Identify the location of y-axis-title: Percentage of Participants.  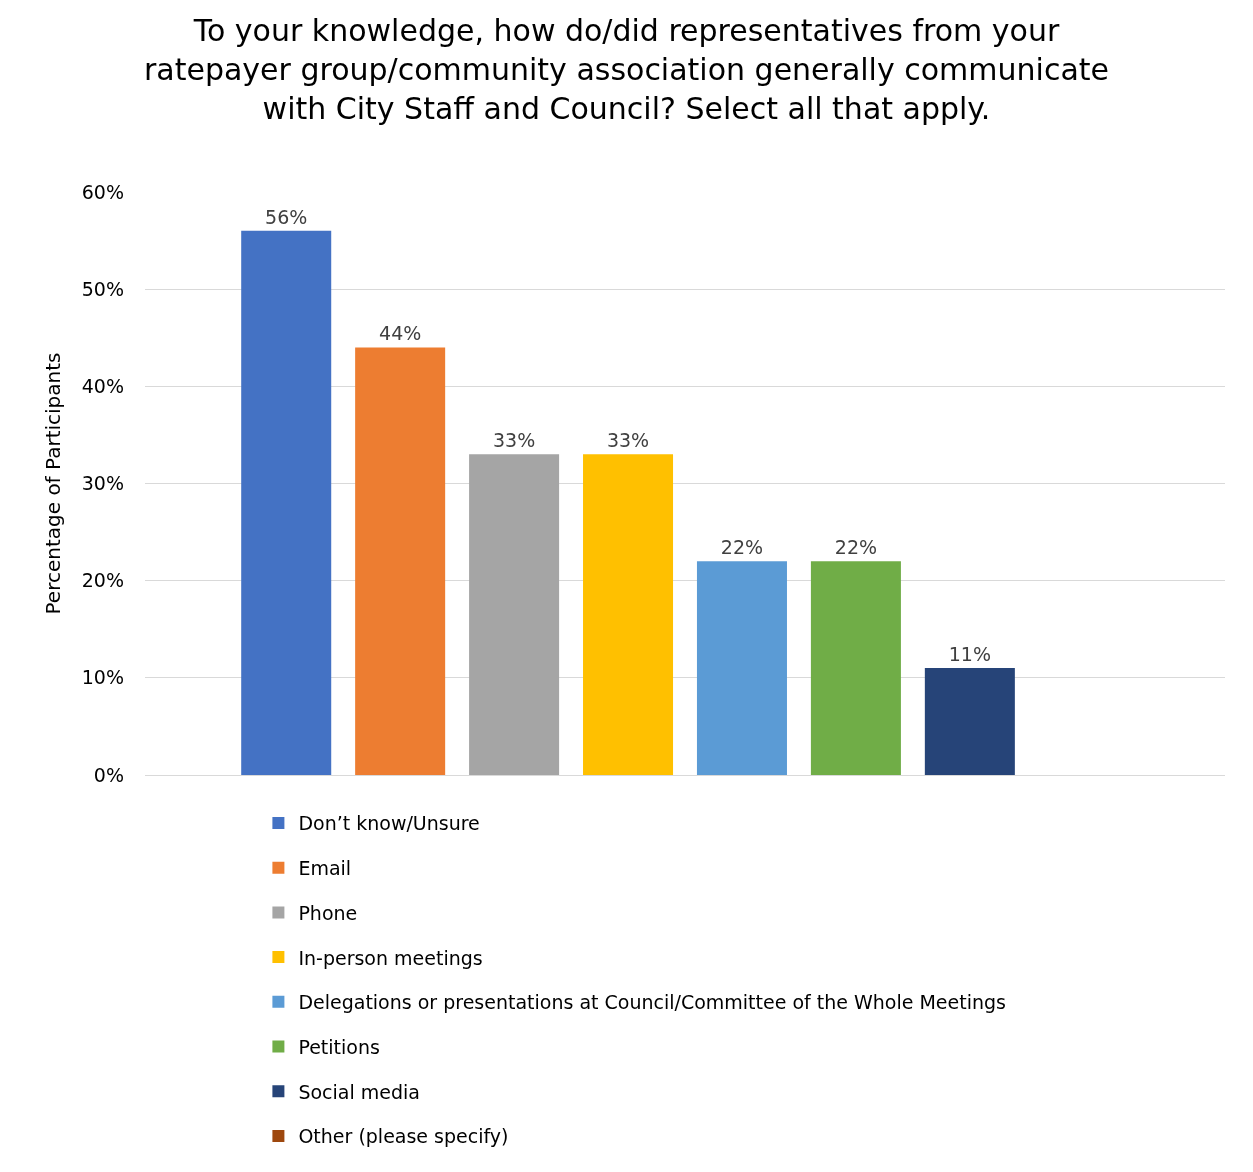
(53, 483).